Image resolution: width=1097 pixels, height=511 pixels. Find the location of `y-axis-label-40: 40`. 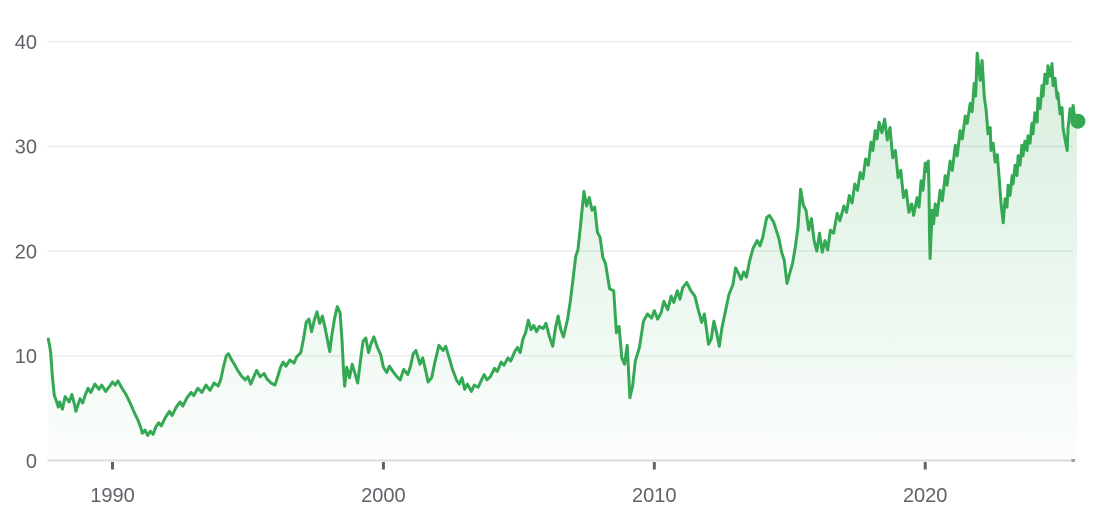

y-axis-label-40: 40 is located at coordinates (26, 43).